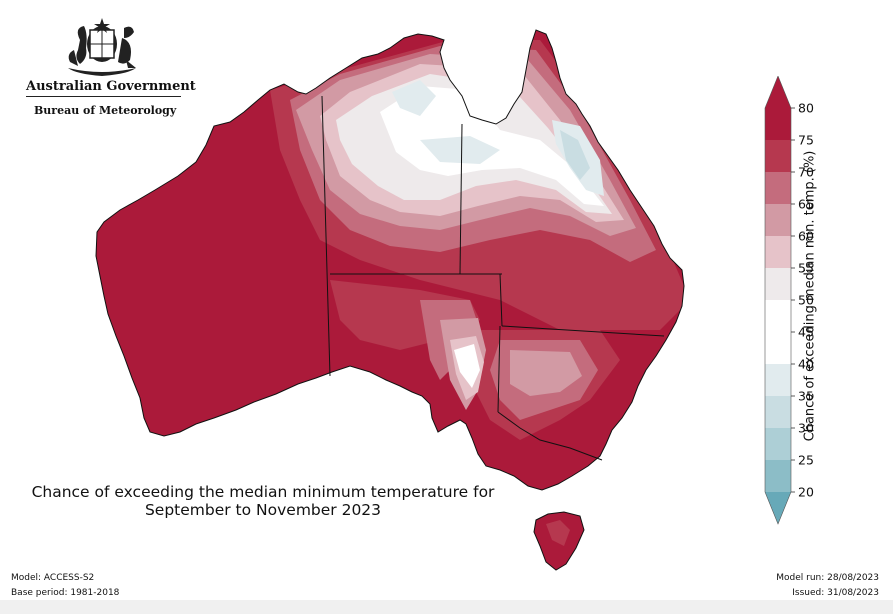  What do you see at coordinates (827, 578) in the screenshot?
I see `model-run-date: Model run: 28/08/2023` at bounding box center [827, 578].